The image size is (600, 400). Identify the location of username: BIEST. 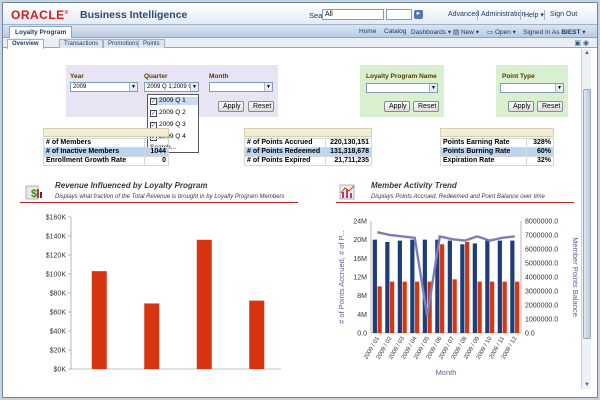
(571, 32).